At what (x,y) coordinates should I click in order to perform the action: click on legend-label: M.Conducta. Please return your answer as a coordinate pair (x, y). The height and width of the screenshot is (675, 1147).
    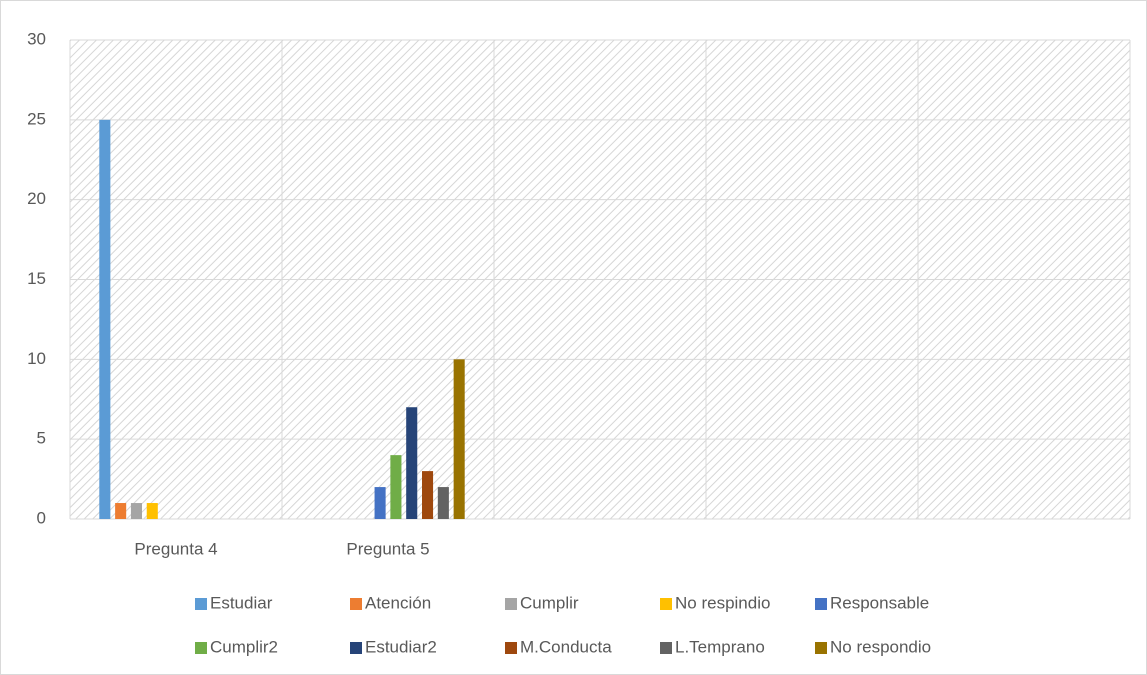
    Looking at the image, I should click on (566, 646).